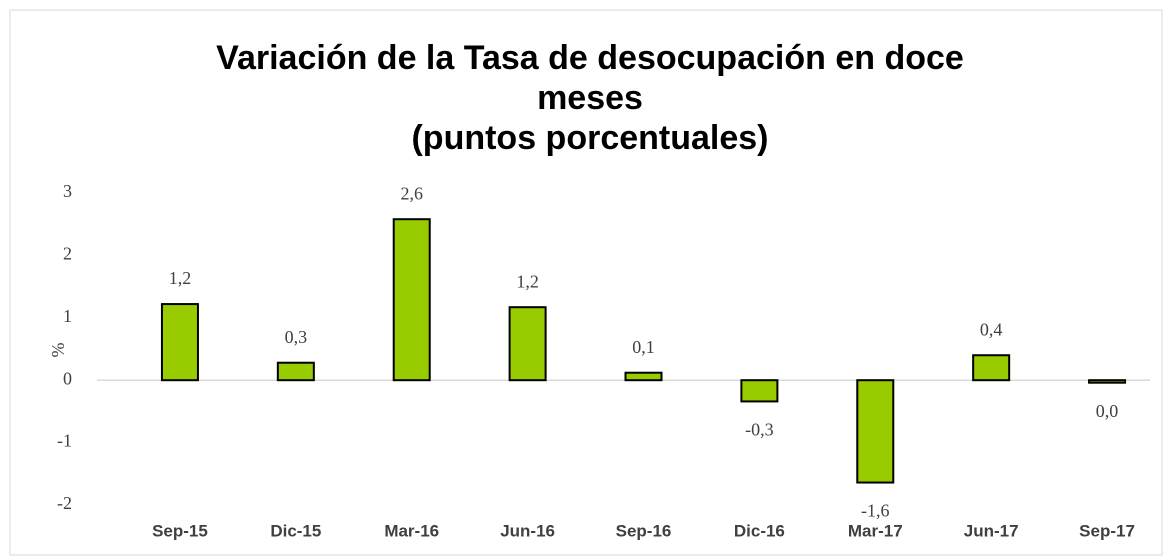  Describe the element at coordinates (759, 530) in the screenshot. I see `x-tick-label: Dic-16` at that location.